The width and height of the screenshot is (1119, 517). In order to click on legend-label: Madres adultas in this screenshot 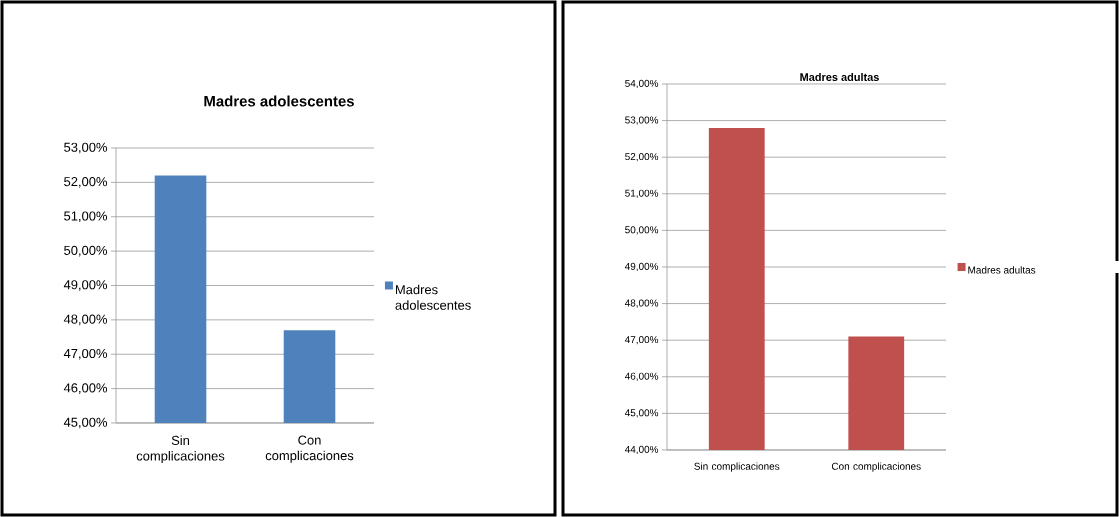, I will do `click(1002, 270)`.